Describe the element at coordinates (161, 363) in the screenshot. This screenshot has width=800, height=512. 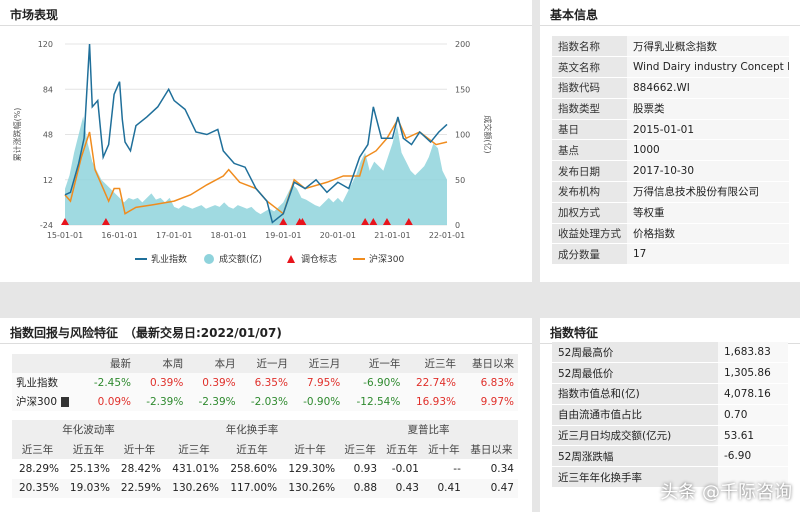
I see `column-header: 本周` at that location.